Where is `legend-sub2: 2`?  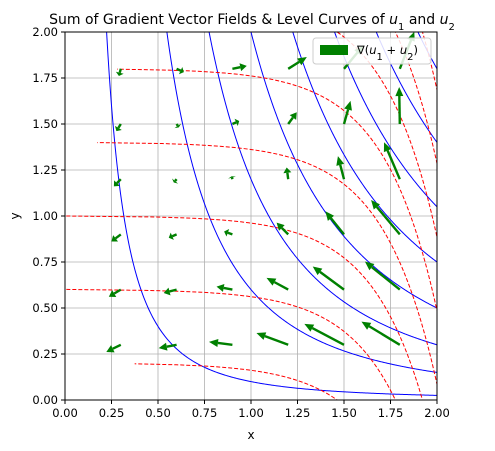 legend-sub2: 2 is located at coordinates (410, 57).